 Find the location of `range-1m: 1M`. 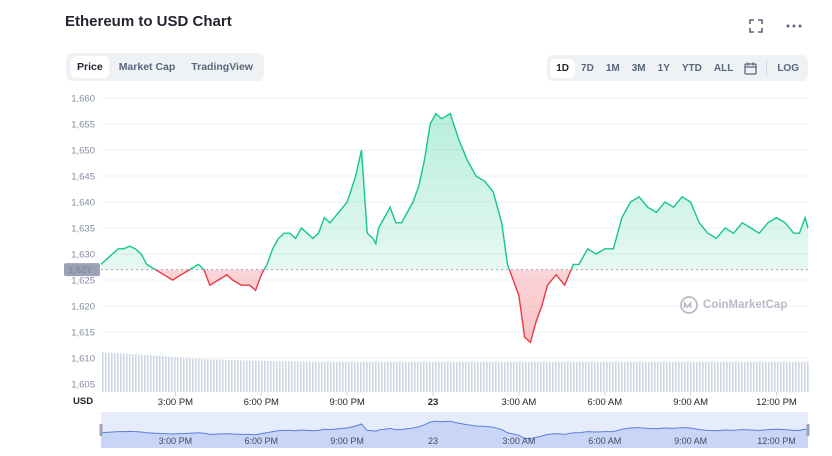

range-1m: 1M is located at coordinates (612, 68).